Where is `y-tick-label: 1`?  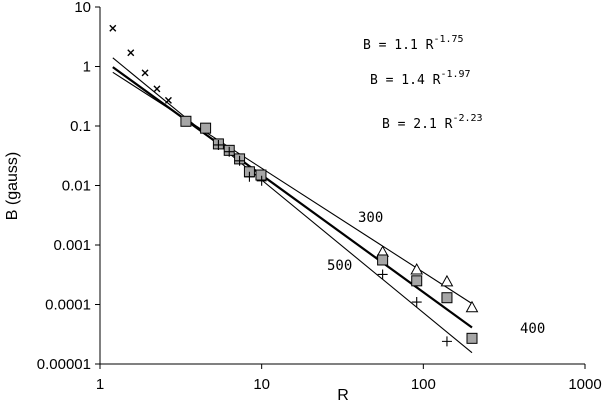 y-tick-label: 1 is located at coordinates (87, 67).